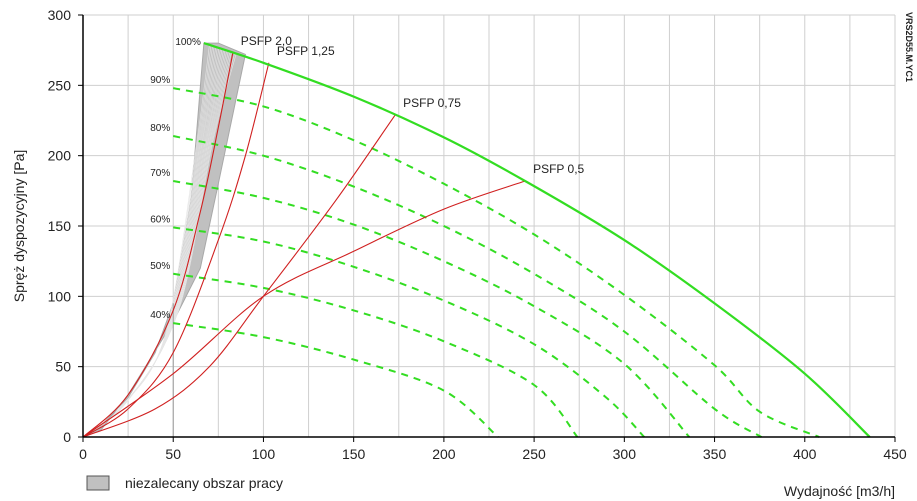 The image size is (917, 501). I want to click on x-tick-label: 200, so click(444, 454).